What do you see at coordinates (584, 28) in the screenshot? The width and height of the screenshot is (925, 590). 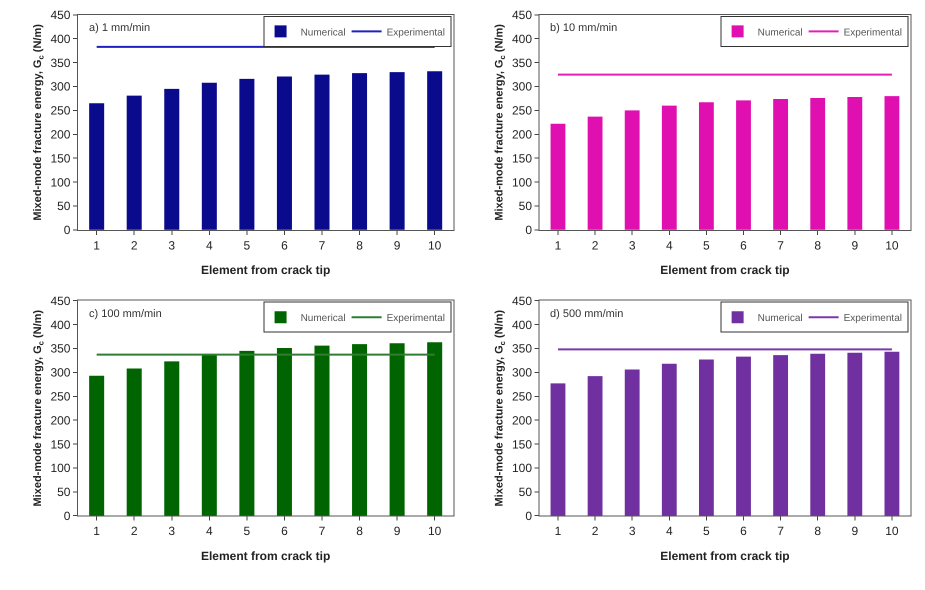 I see `text: b) 10 mm/min` at bounding box center [584, 28].